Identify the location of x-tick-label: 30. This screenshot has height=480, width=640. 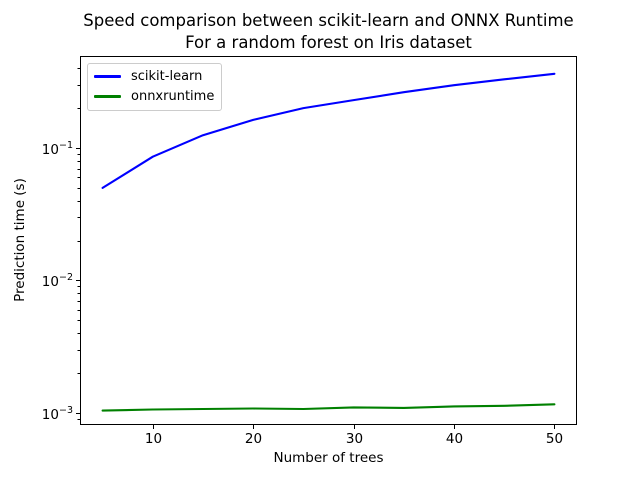
(354, 439).